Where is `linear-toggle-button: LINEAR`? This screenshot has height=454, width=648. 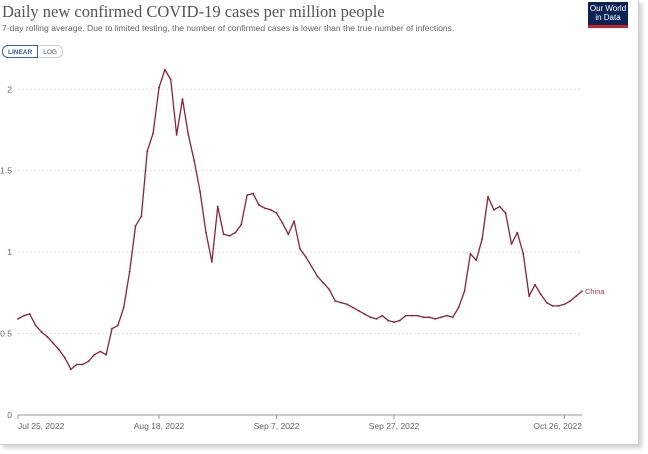 linear-toggle-button: LINEAR is located at coordinates (20, 51).